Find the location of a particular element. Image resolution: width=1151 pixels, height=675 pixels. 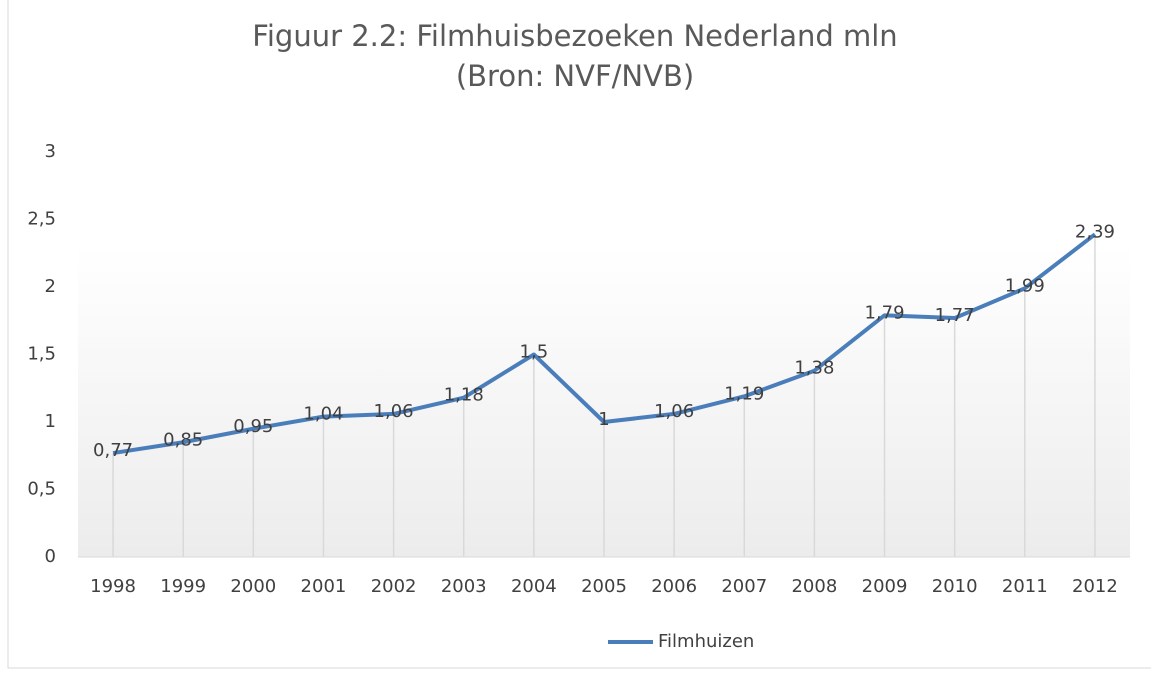

x-tick-label: 2003 is located at coordinates (464, 586).